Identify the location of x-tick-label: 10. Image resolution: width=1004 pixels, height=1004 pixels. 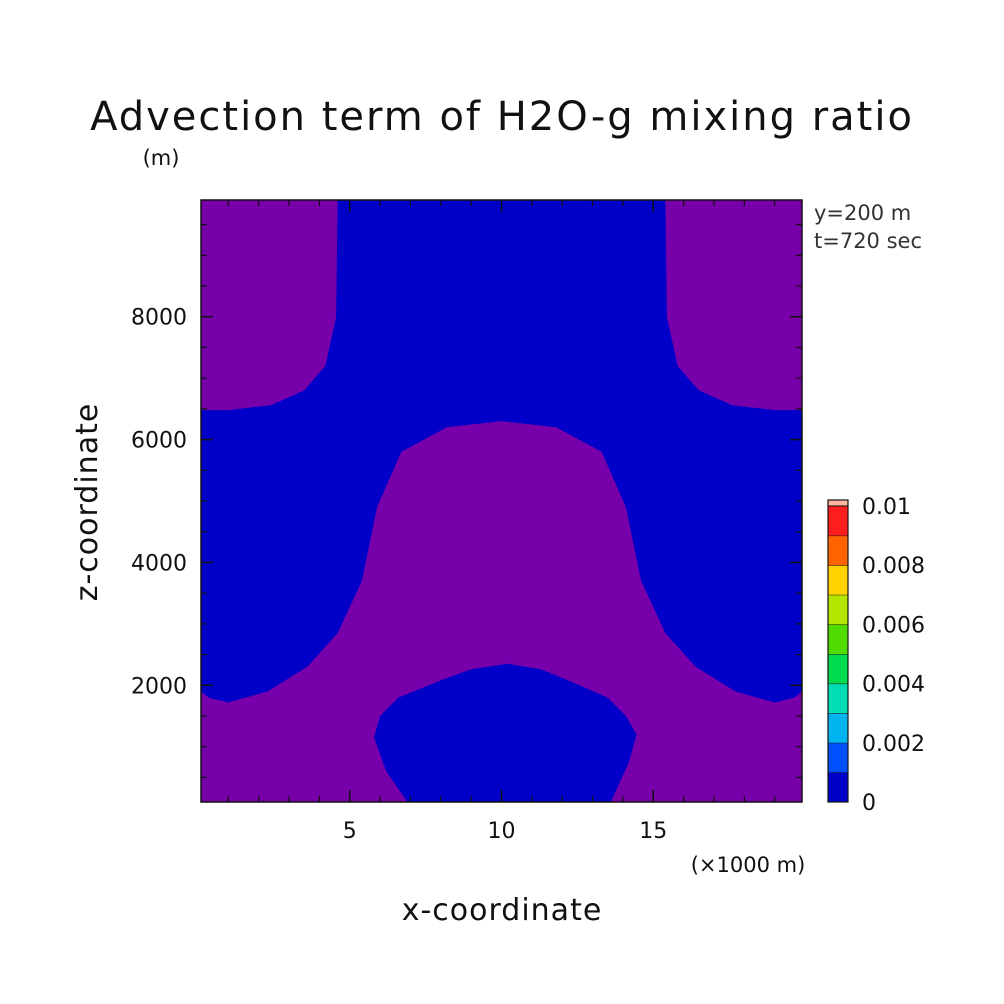
(502, 831).